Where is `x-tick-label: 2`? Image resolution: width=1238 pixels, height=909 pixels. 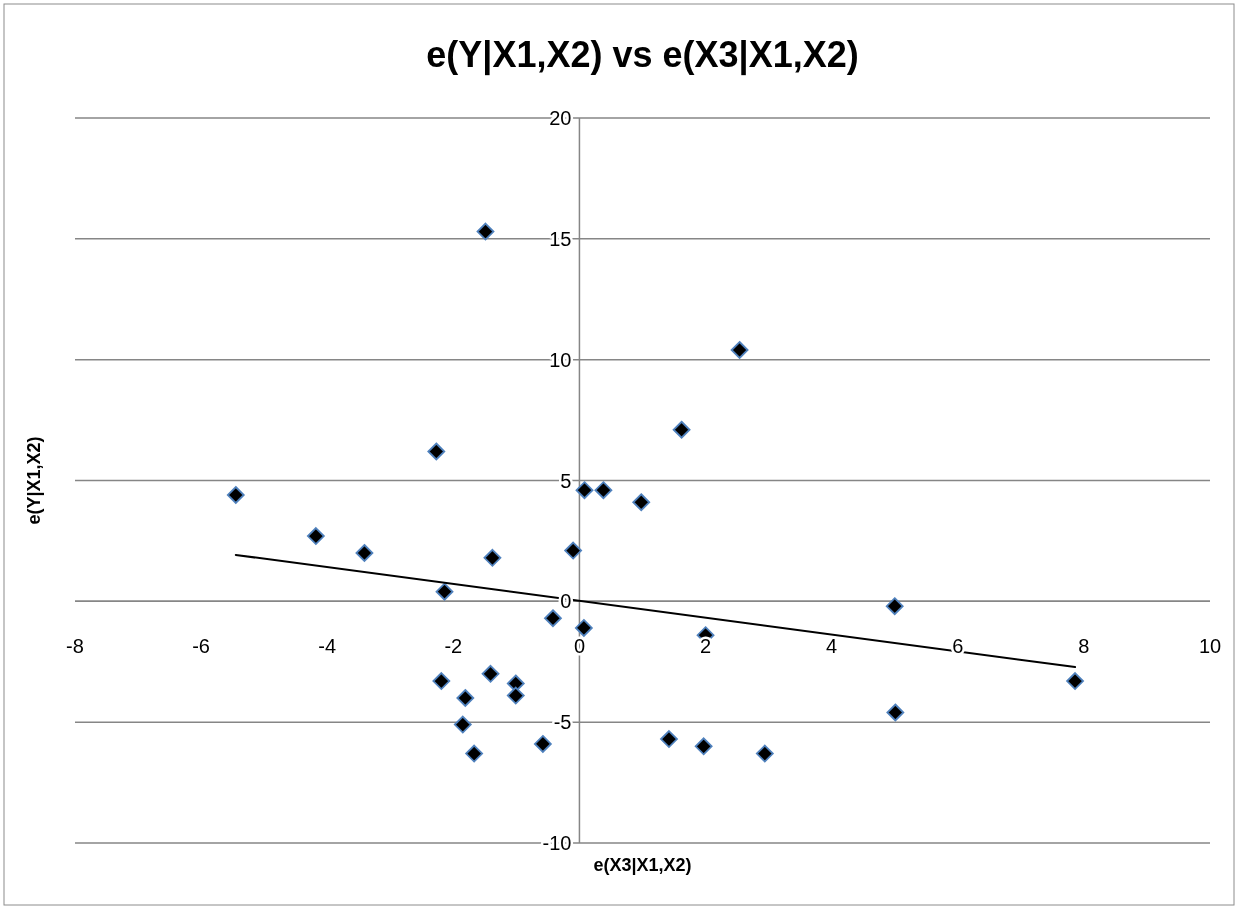 x-tick-label: 2 is located at coordinates (705, 646).